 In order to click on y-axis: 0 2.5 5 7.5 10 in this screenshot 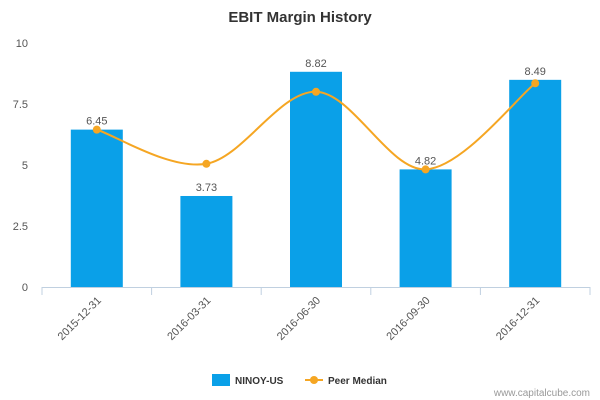, I will do `click(20, 166)`.